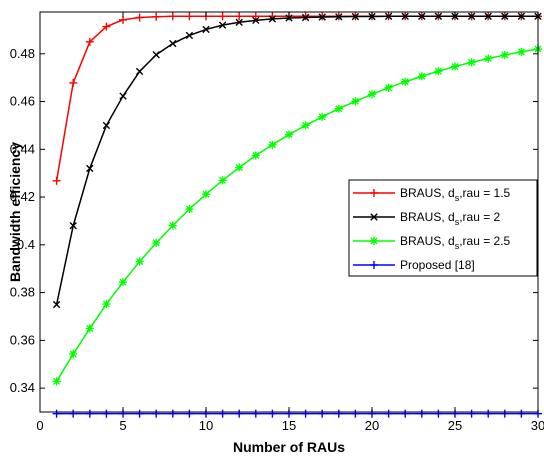 This screenshot has width=544, height=458. I want to click on legend-item-3: BRAUS, ds,rau = 2.5, so click(432, 242).